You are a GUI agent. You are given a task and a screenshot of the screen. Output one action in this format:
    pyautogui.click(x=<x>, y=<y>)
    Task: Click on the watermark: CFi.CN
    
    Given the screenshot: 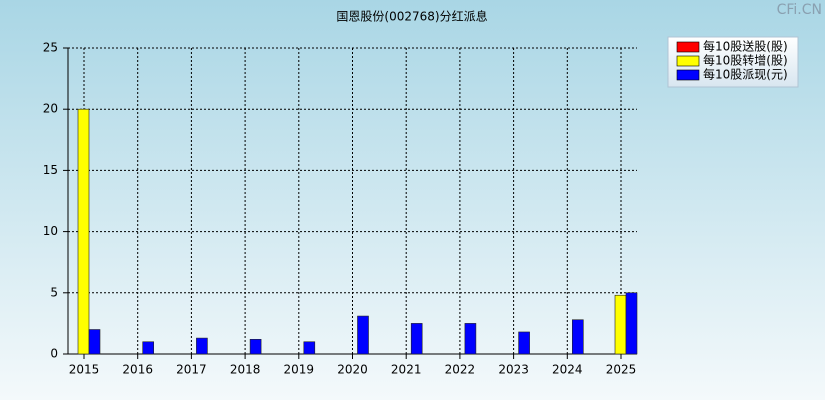 What is the action you would take?
    pyautogui.click(x=799, y=10)
    